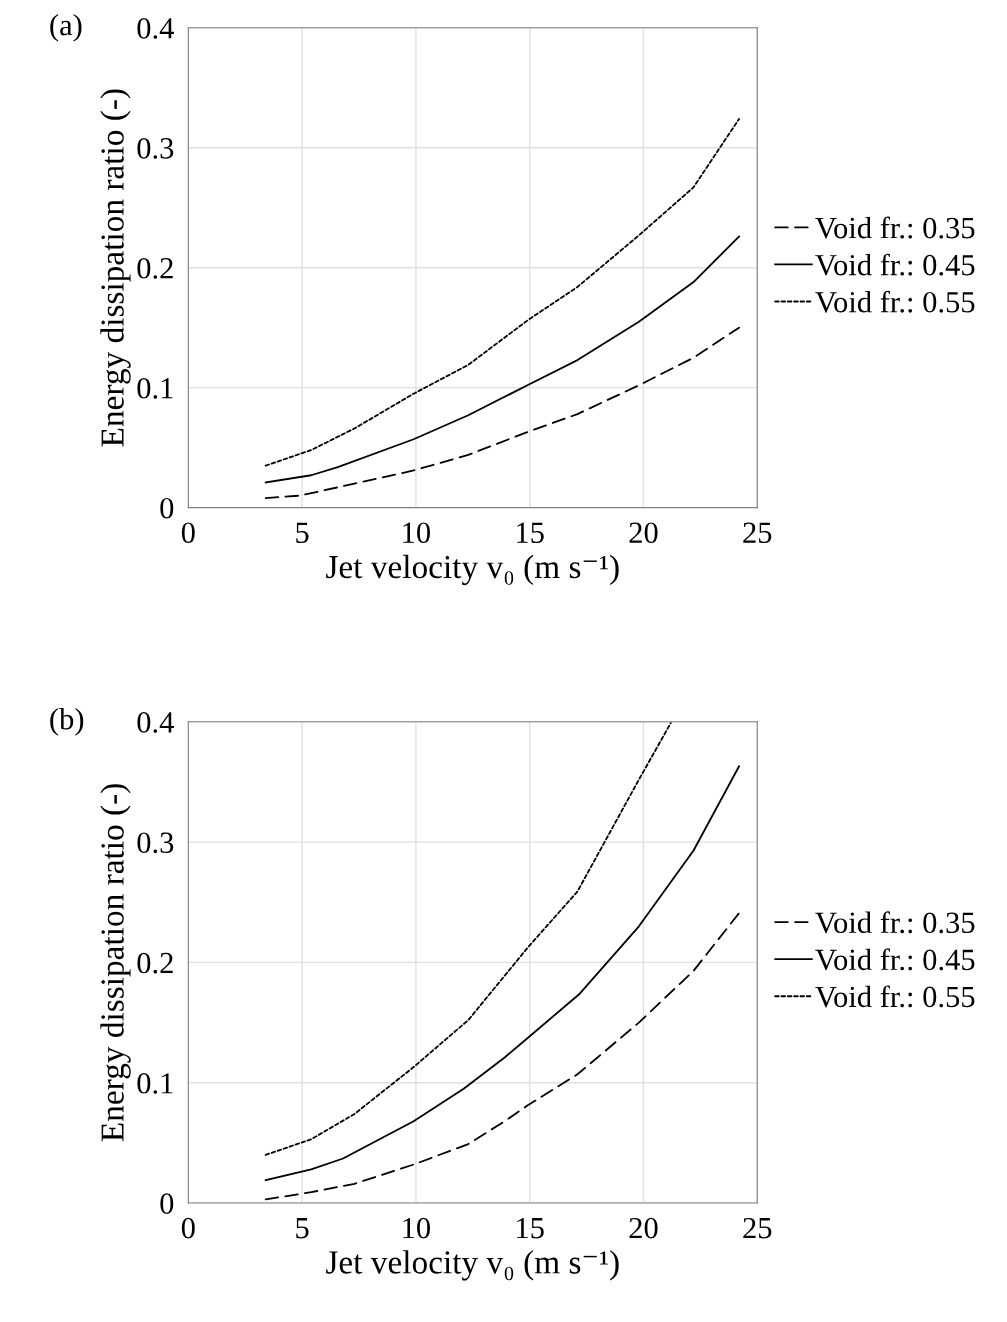 The width and height of the screenshot is (1007, 1322). What do you see at coordinates (66, 27) in the screenshot?
I see `chart-title: (a)` at bounding box center [66, 27].